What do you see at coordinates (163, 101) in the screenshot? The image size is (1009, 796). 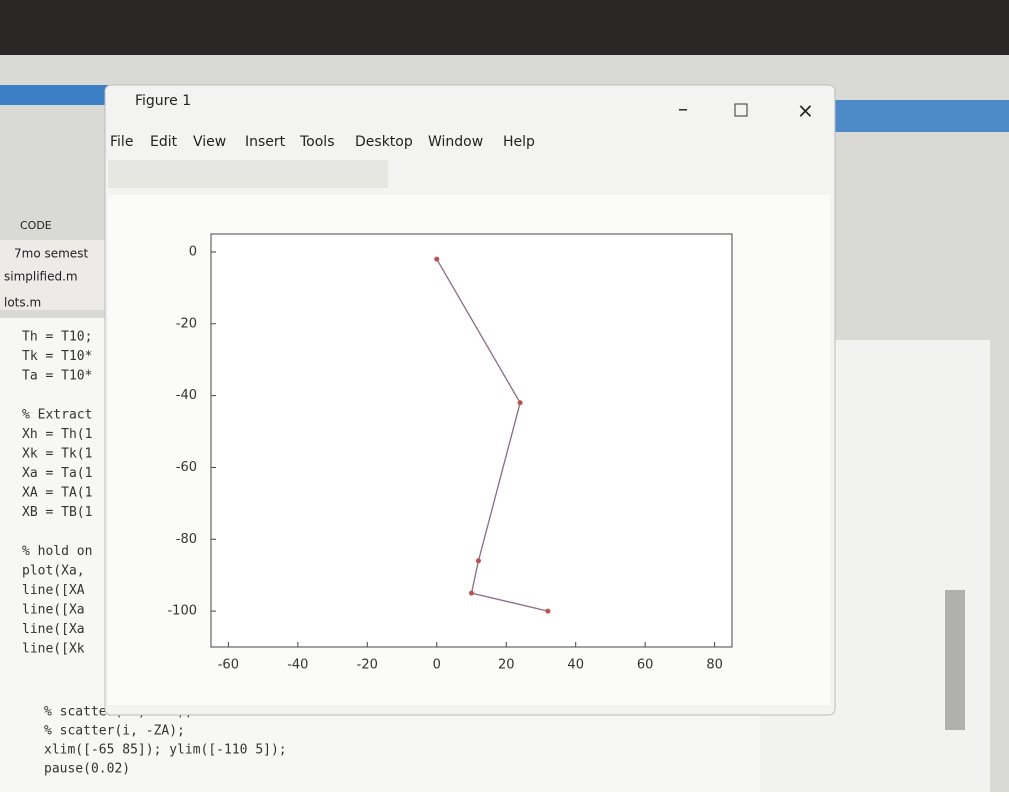 I see `window-title: Figure 1` at bounding box center [163, 101].